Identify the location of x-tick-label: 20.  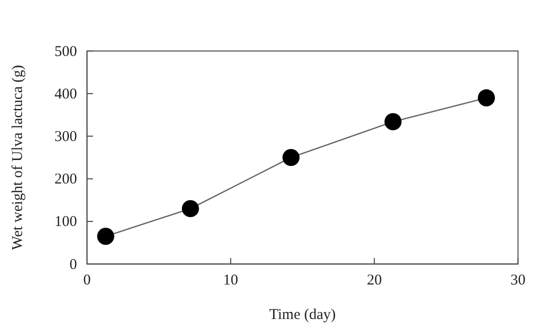
(374, 280).